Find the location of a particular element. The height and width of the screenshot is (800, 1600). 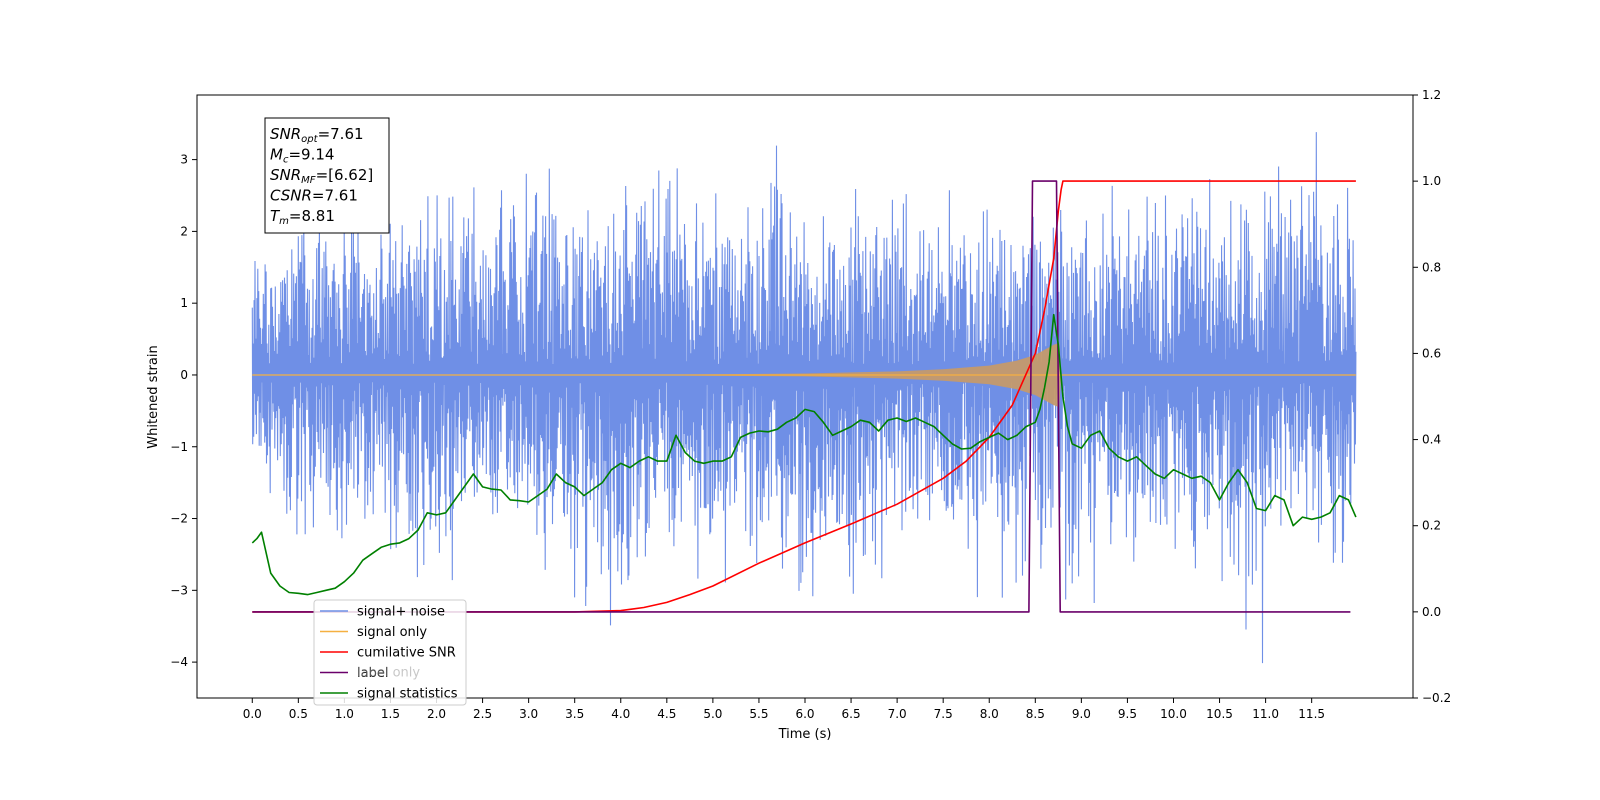

y-tick-label-left: 2 is located at coordinates (184, 231).